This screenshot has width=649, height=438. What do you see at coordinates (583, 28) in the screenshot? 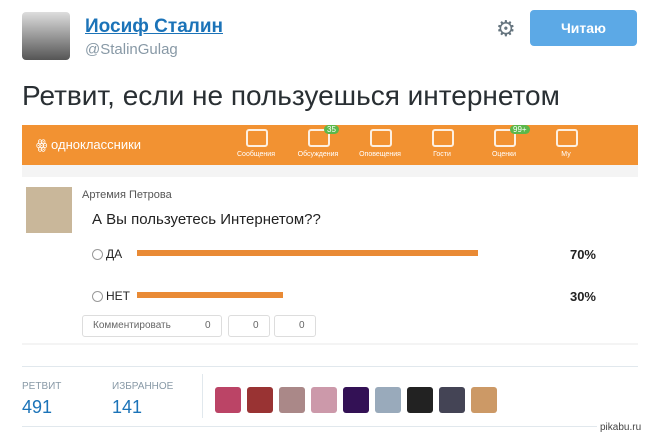
I see `follow-button: Читаю` at bounding box center [583, 28].